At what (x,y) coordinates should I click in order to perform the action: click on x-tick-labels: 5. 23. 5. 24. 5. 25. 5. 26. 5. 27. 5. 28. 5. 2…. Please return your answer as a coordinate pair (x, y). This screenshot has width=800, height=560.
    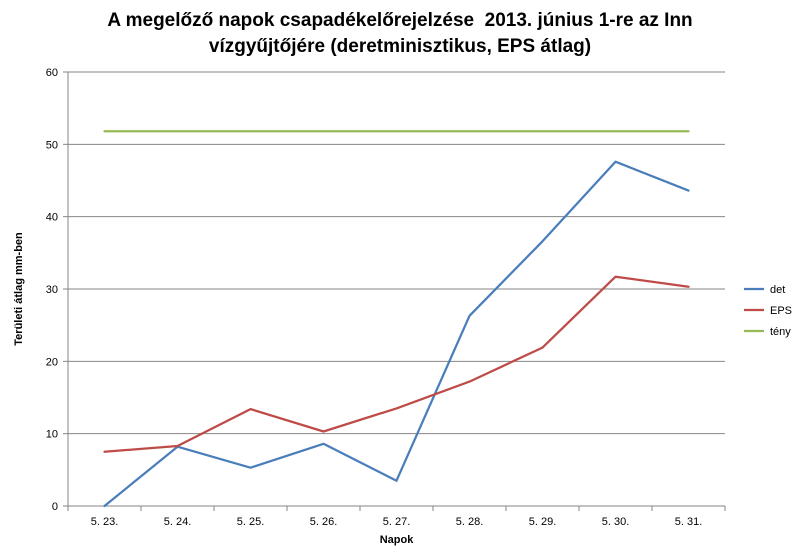
    Looking at the image, I should click on (397, 522).